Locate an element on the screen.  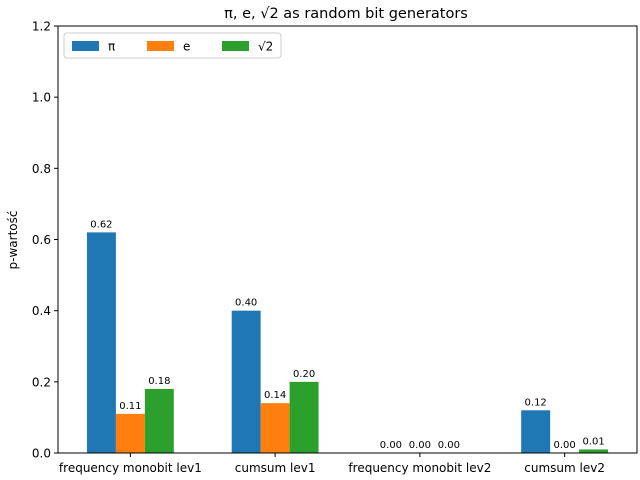
bar-value-label: 0.01 is located at coordinates (593, 441).